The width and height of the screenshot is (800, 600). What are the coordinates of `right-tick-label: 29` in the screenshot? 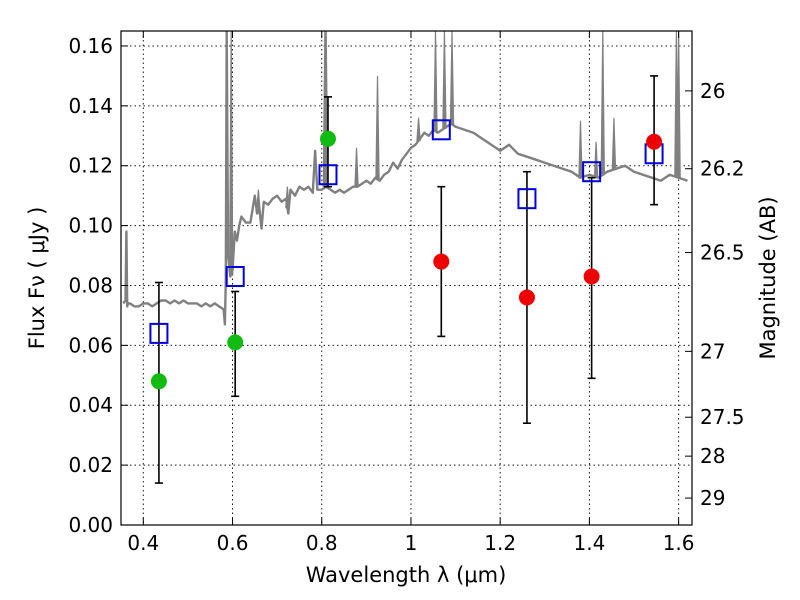 It's located at (712, 498).